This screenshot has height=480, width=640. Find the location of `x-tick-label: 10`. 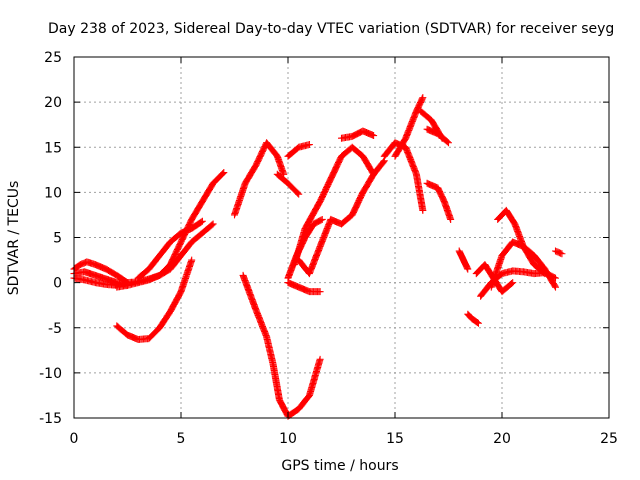

x-tick-label: 10 is located at coordinates (288, 439).